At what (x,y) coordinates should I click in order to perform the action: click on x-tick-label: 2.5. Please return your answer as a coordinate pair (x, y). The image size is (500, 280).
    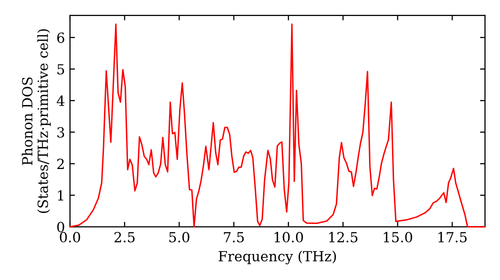
    Looking at the image, I should click on (124, 237).